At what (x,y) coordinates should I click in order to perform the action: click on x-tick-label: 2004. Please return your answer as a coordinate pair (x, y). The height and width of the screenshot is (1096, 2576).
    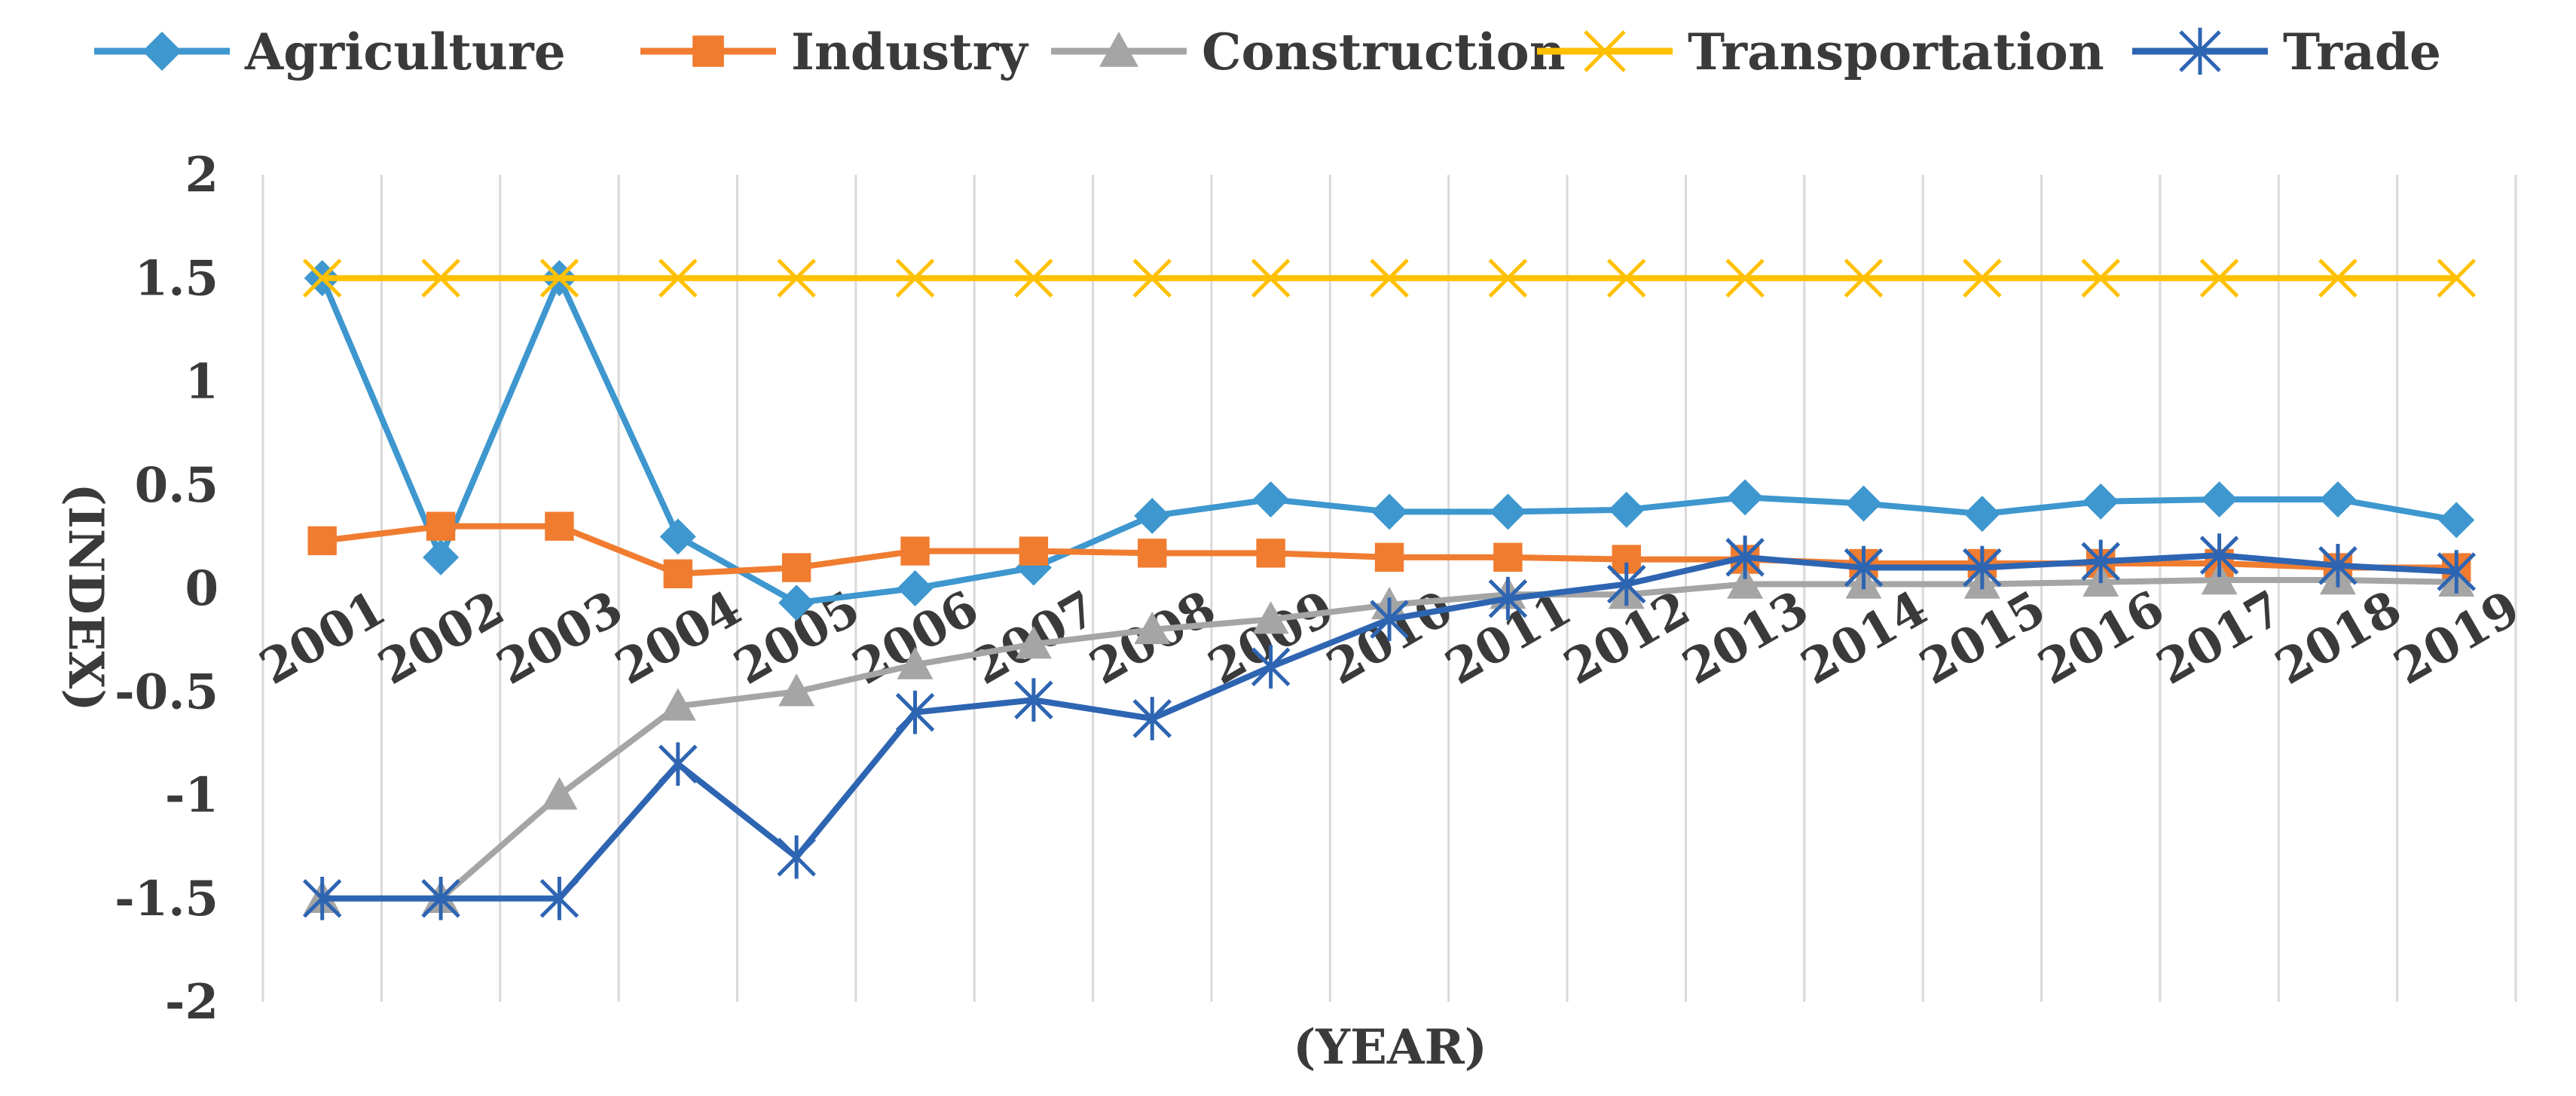
    Looking at the image, I should click on (679, 638).